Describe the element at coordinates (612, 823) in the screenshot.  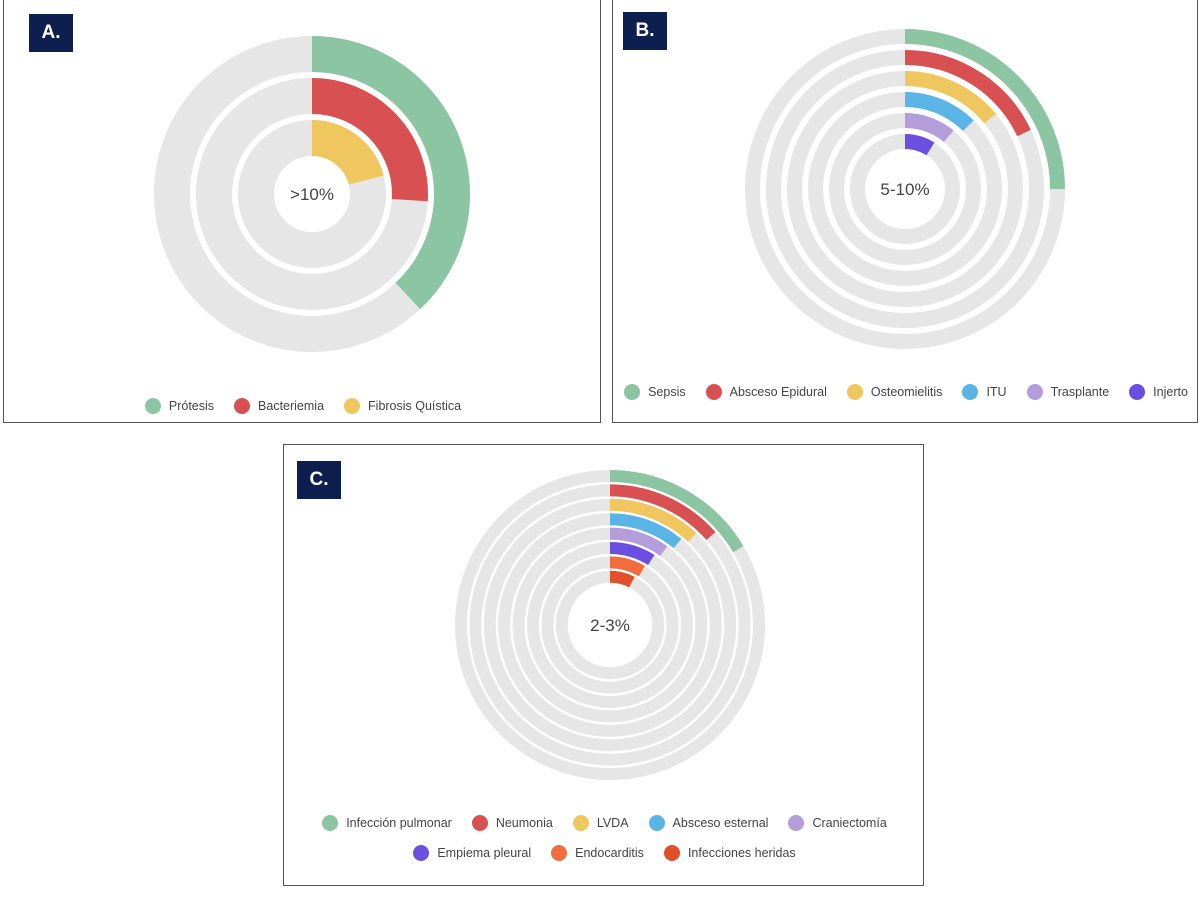
I see `legend-label: LVDA` at that location.